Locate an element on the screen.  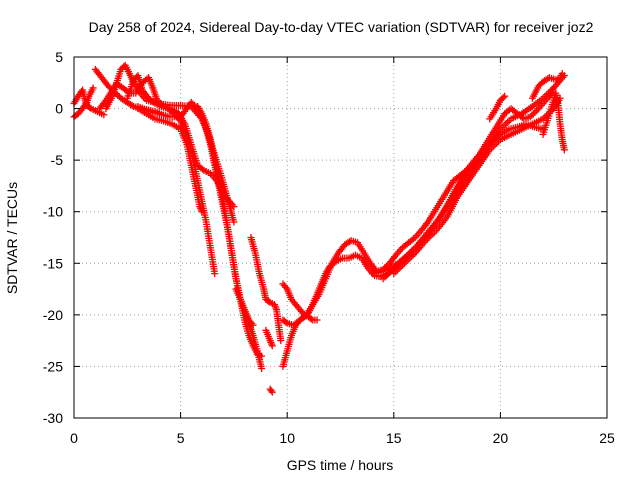
y-tick-label: -25 is located at coordinates (53, 366).